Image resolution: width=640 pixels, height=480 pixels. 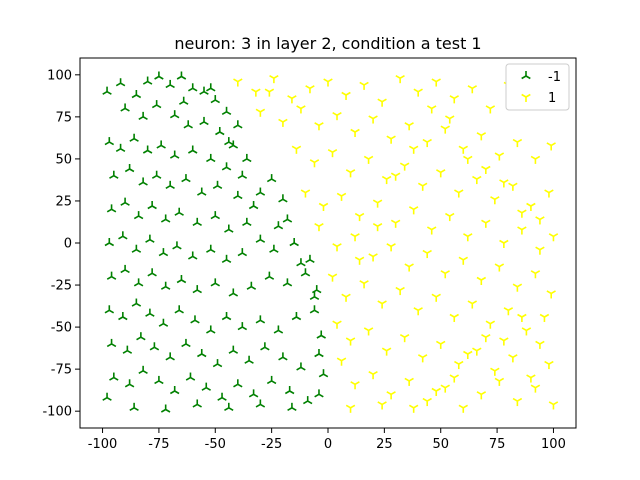 I want to click on y-tick-label: 75, so click(x=63, y=117).